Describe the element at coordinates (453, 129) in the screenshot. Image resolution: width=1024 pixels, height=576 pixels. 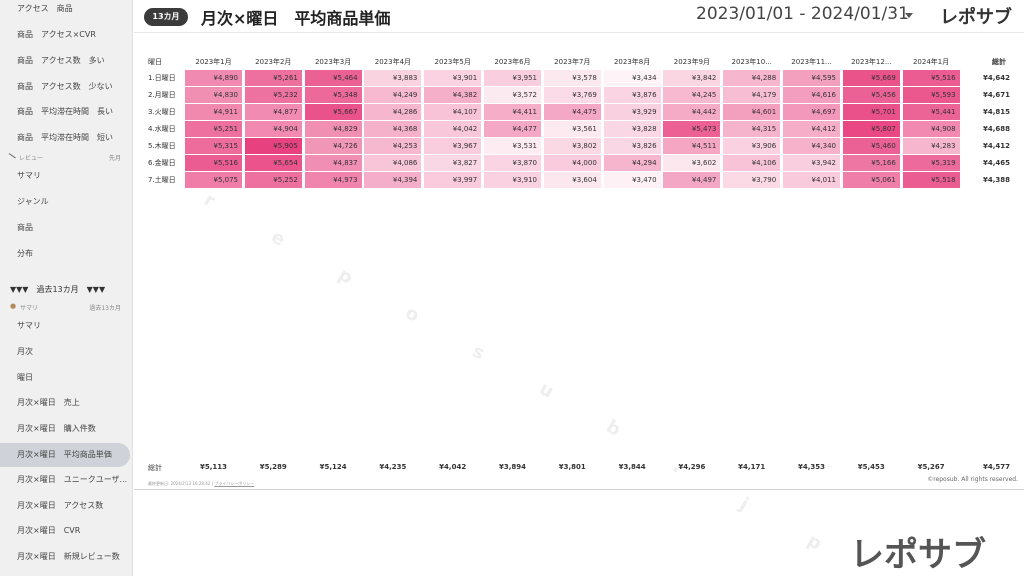
I see `heatmap-cell: ¥4,042` at that location.